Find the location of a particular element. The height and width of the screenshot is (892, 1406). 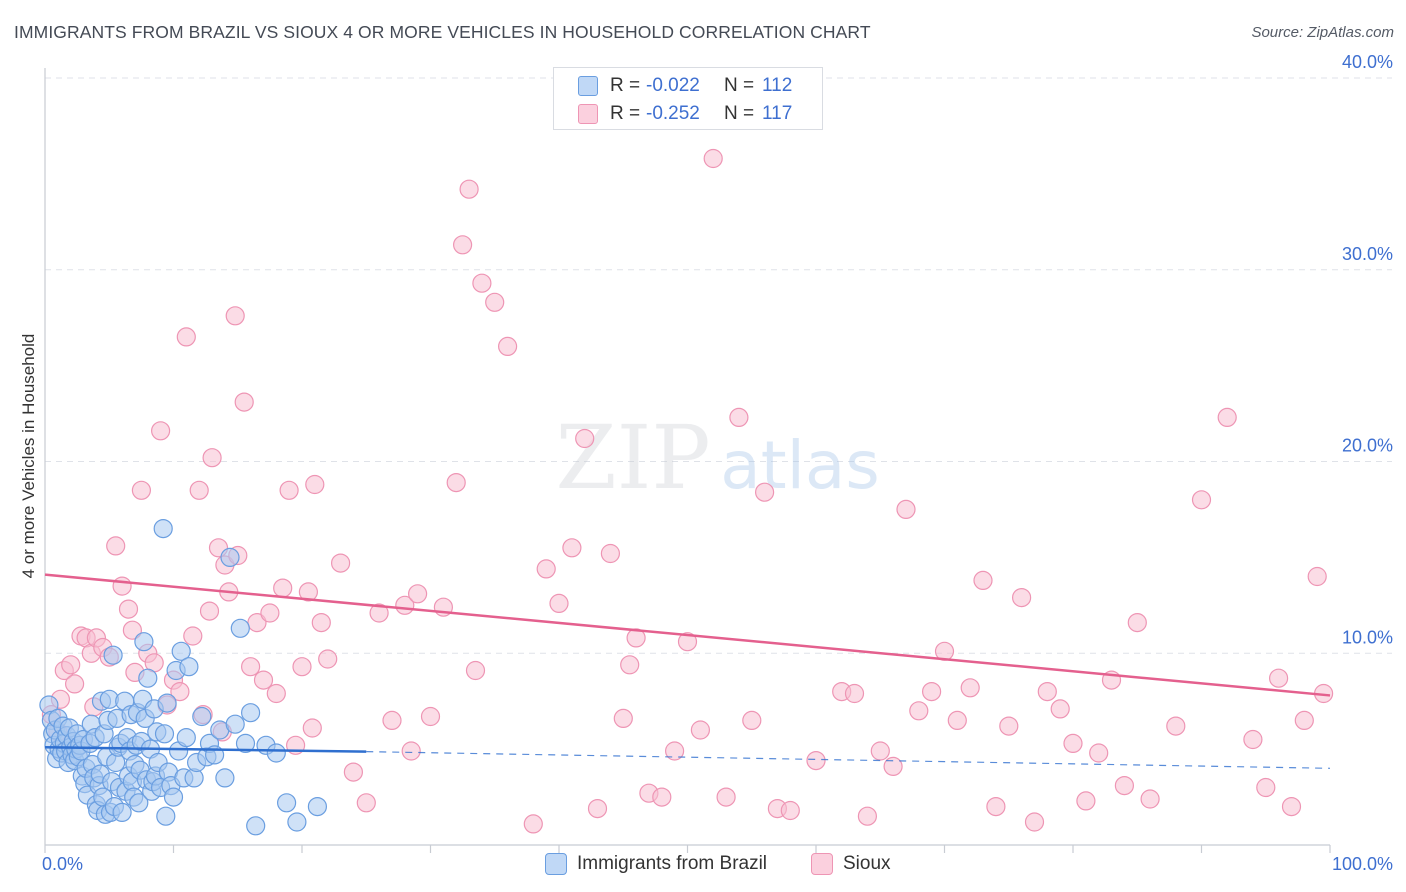

sioux-legend-swatch is located at coordinates (822, 864).